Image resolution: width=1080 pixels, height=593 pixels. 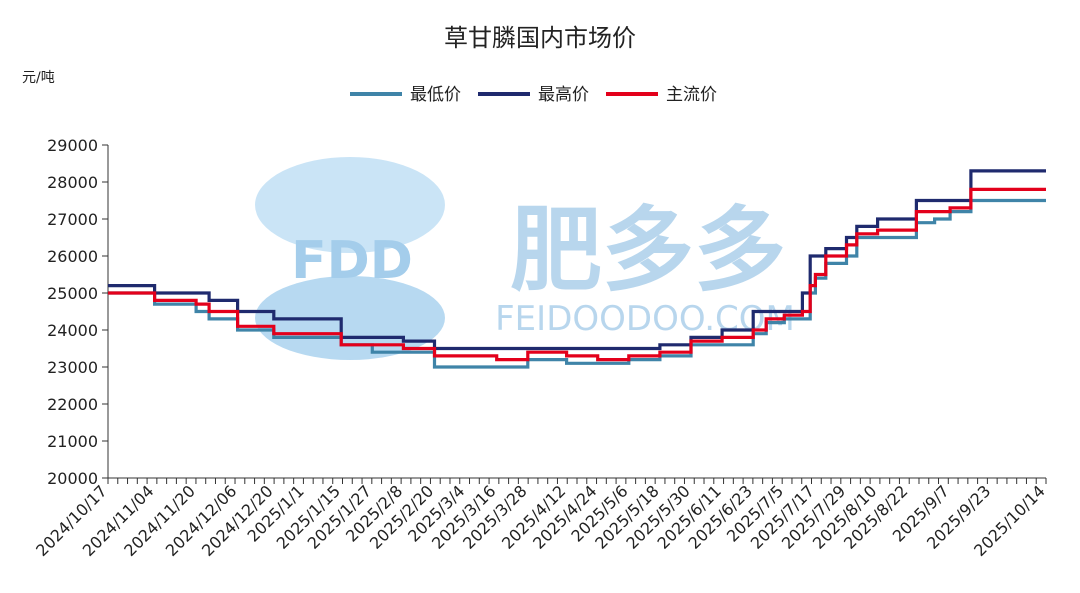 I want to click on y-tick-label: 21000, so click(x=72, y=441).